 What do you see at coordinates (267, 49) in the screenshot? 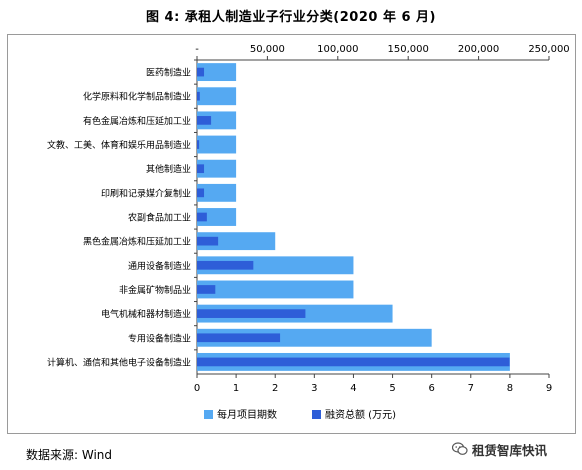
I see `top-axis-tick-label: 50,000` at bounding box center [267, 49].